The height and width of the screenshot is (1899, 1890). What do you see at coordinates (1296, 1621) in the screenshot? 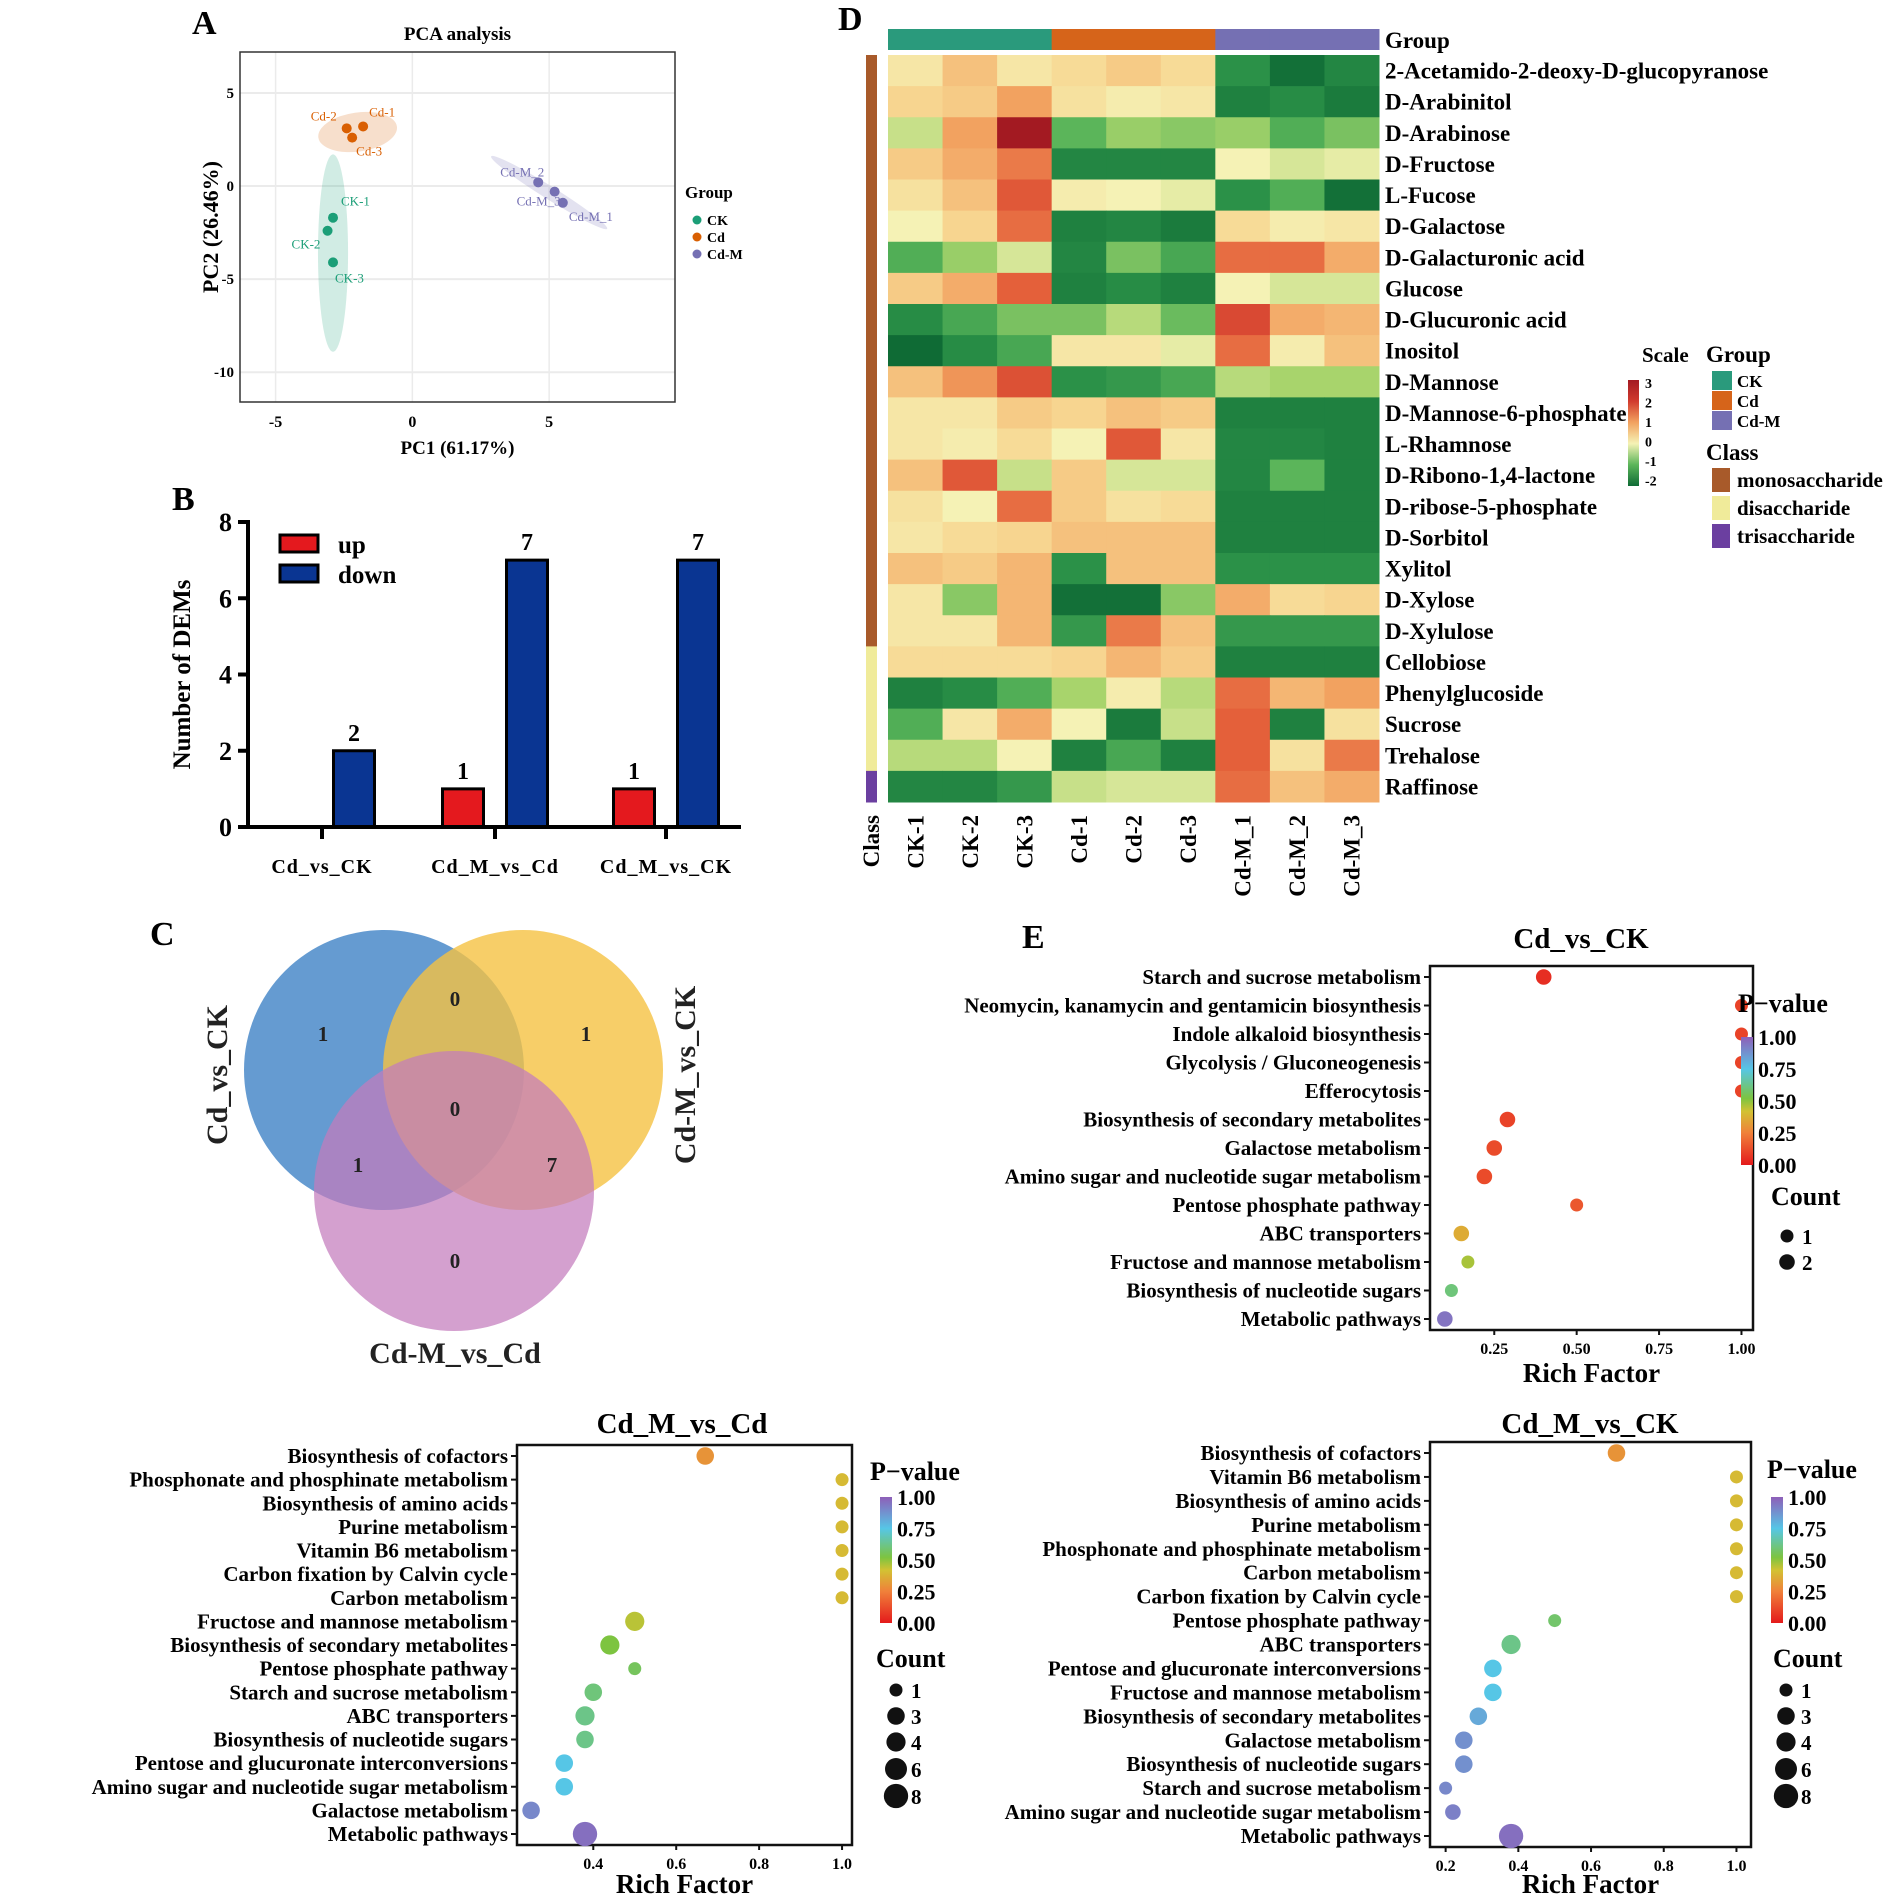
I see `pathway-label: Pentose phosphate pathway` at bounding box center [1296, 1621].